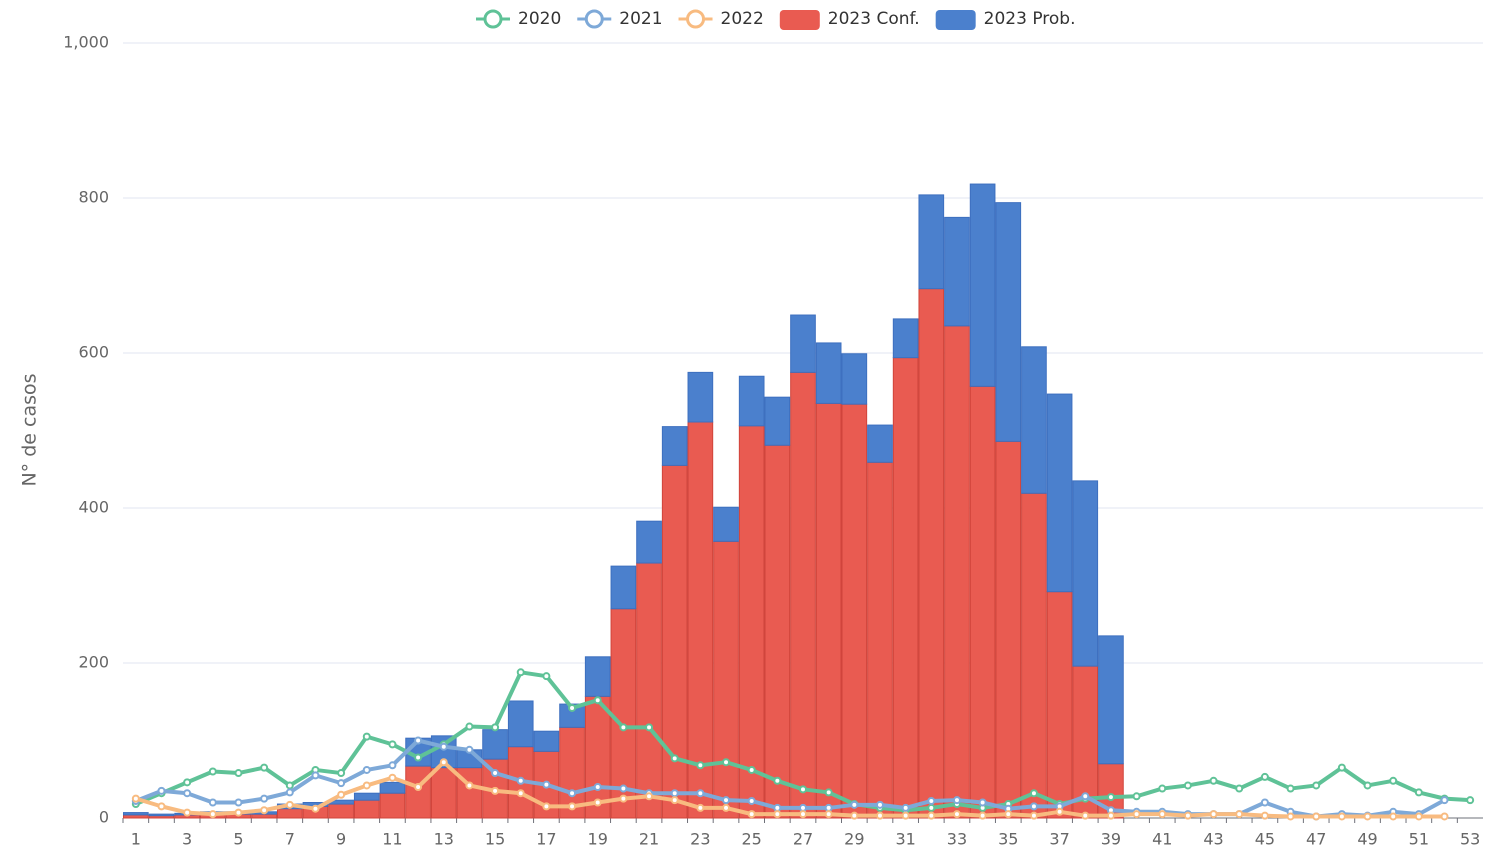 Image resolution: width=1498 pixels, height=851 pixels. What do you see at coordinates (1111, 839) in the screenshot?
I see `x-tick-label: 39` at bounding box center [1111, 839].